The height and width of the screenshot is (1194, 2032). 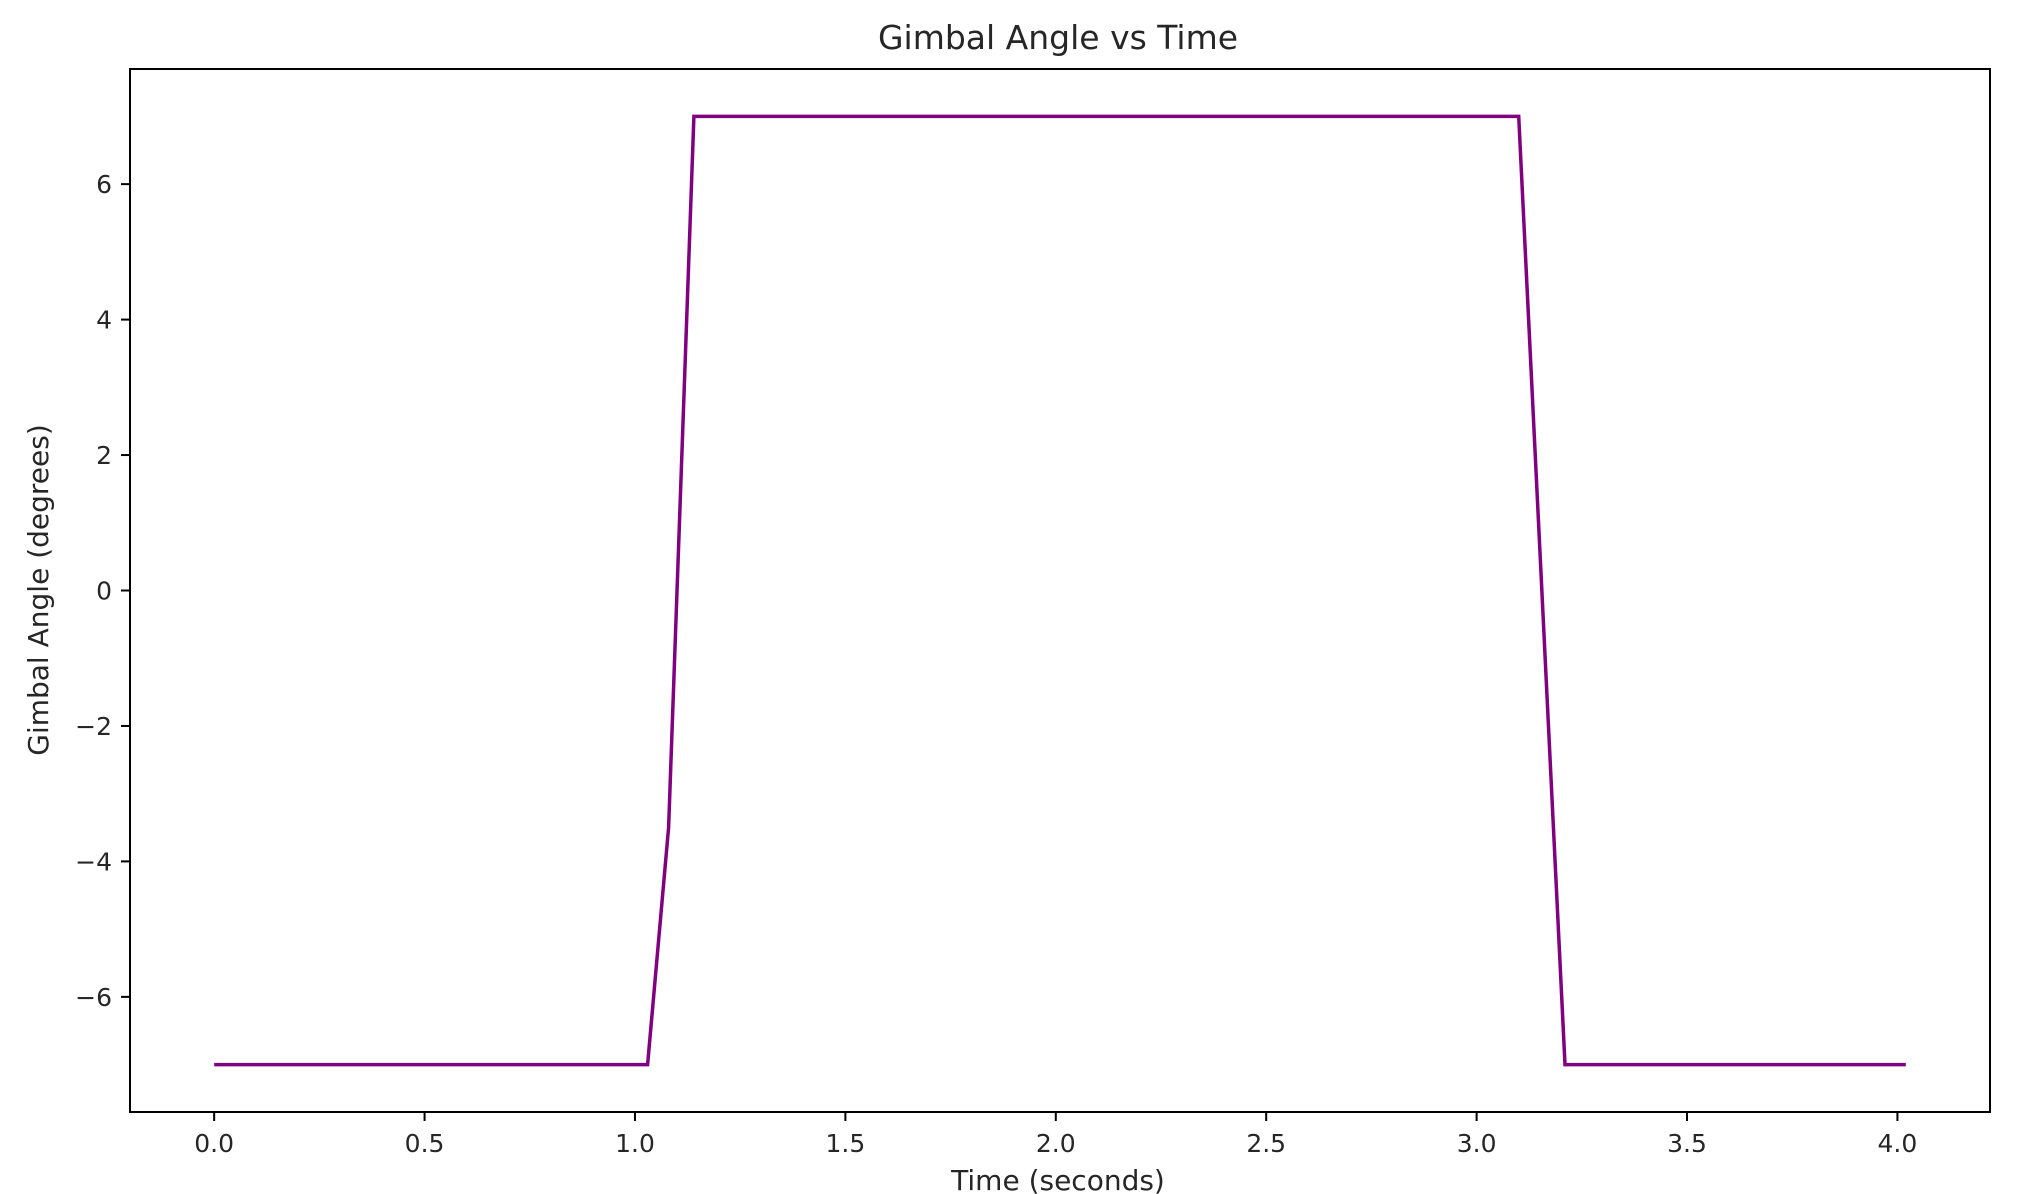 I want to click on y-tick-label: 6, so click(x=104, y=184).